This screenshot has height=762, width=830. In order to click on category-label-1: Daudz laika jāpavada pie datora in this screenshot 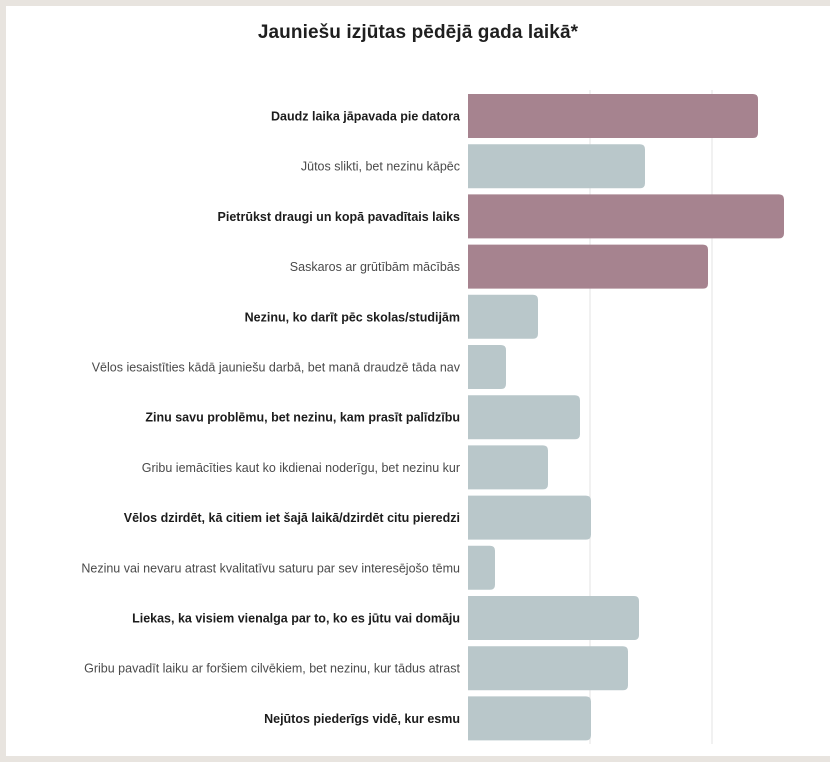, I will do `click(366, 117)`.